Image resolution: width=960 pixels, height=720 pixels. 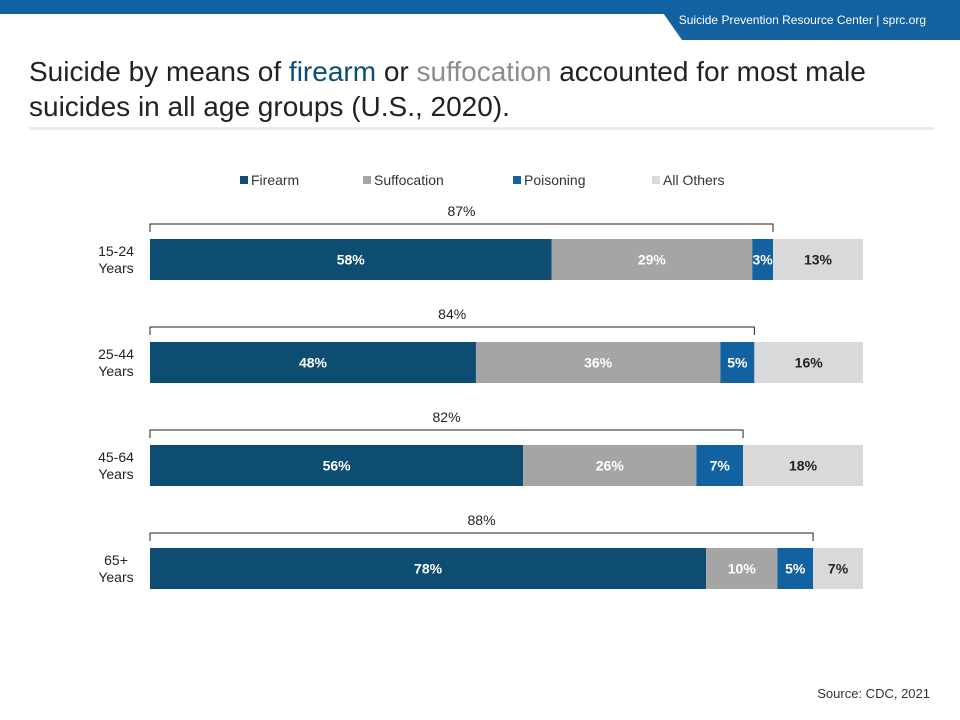 I want to click on data-label-2-0: 56%, so click(x=337, y=466).